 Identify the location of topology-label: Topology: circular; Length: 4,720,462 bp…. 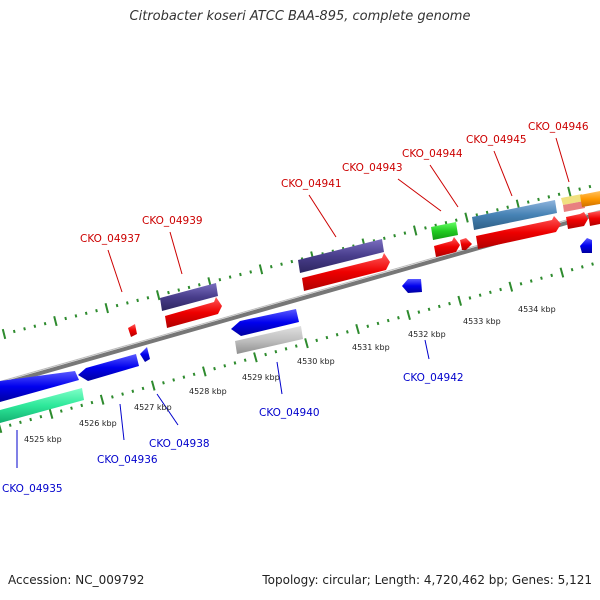
(427, 580).